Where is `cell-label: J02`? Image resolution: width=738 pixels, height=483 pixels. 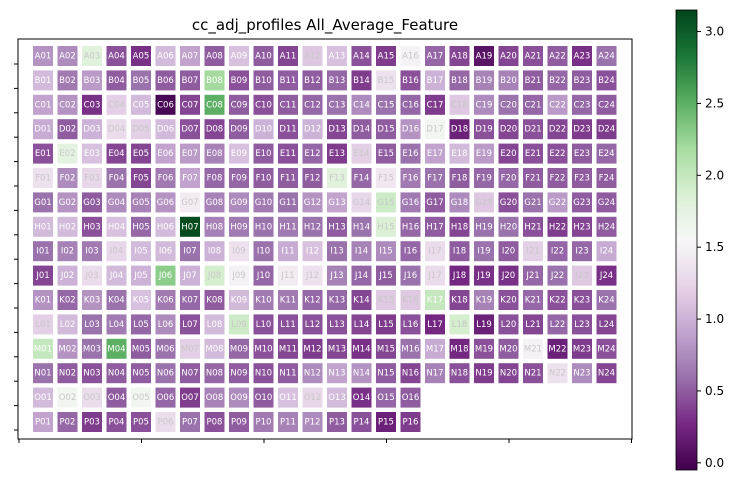 cell-label: J02 is located at coordinates (67, 276).